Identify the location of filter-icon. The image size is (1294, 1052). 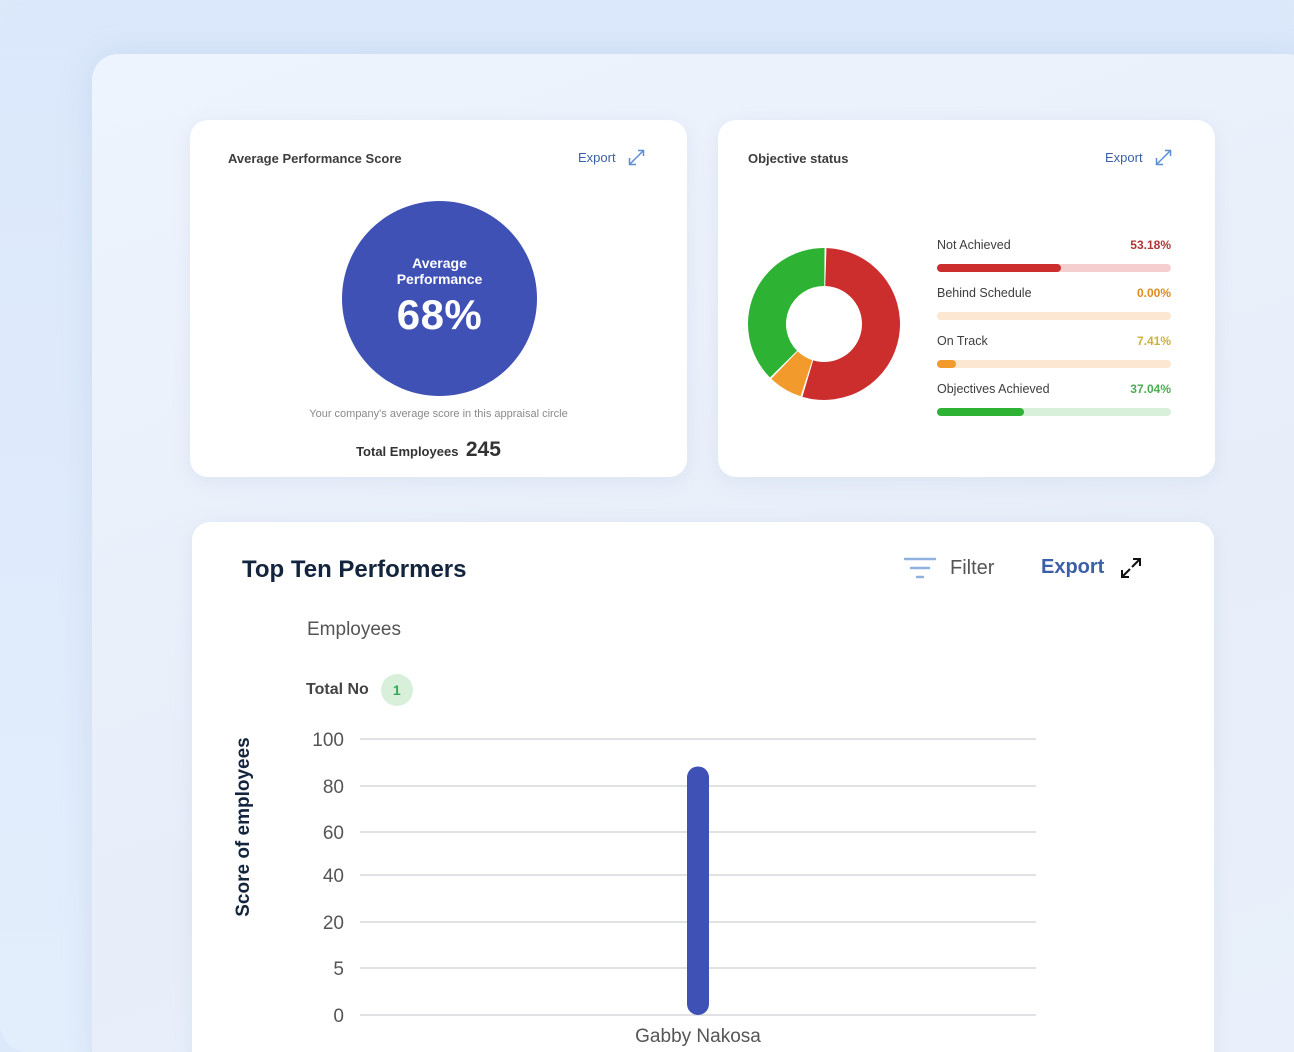
(920, 568).